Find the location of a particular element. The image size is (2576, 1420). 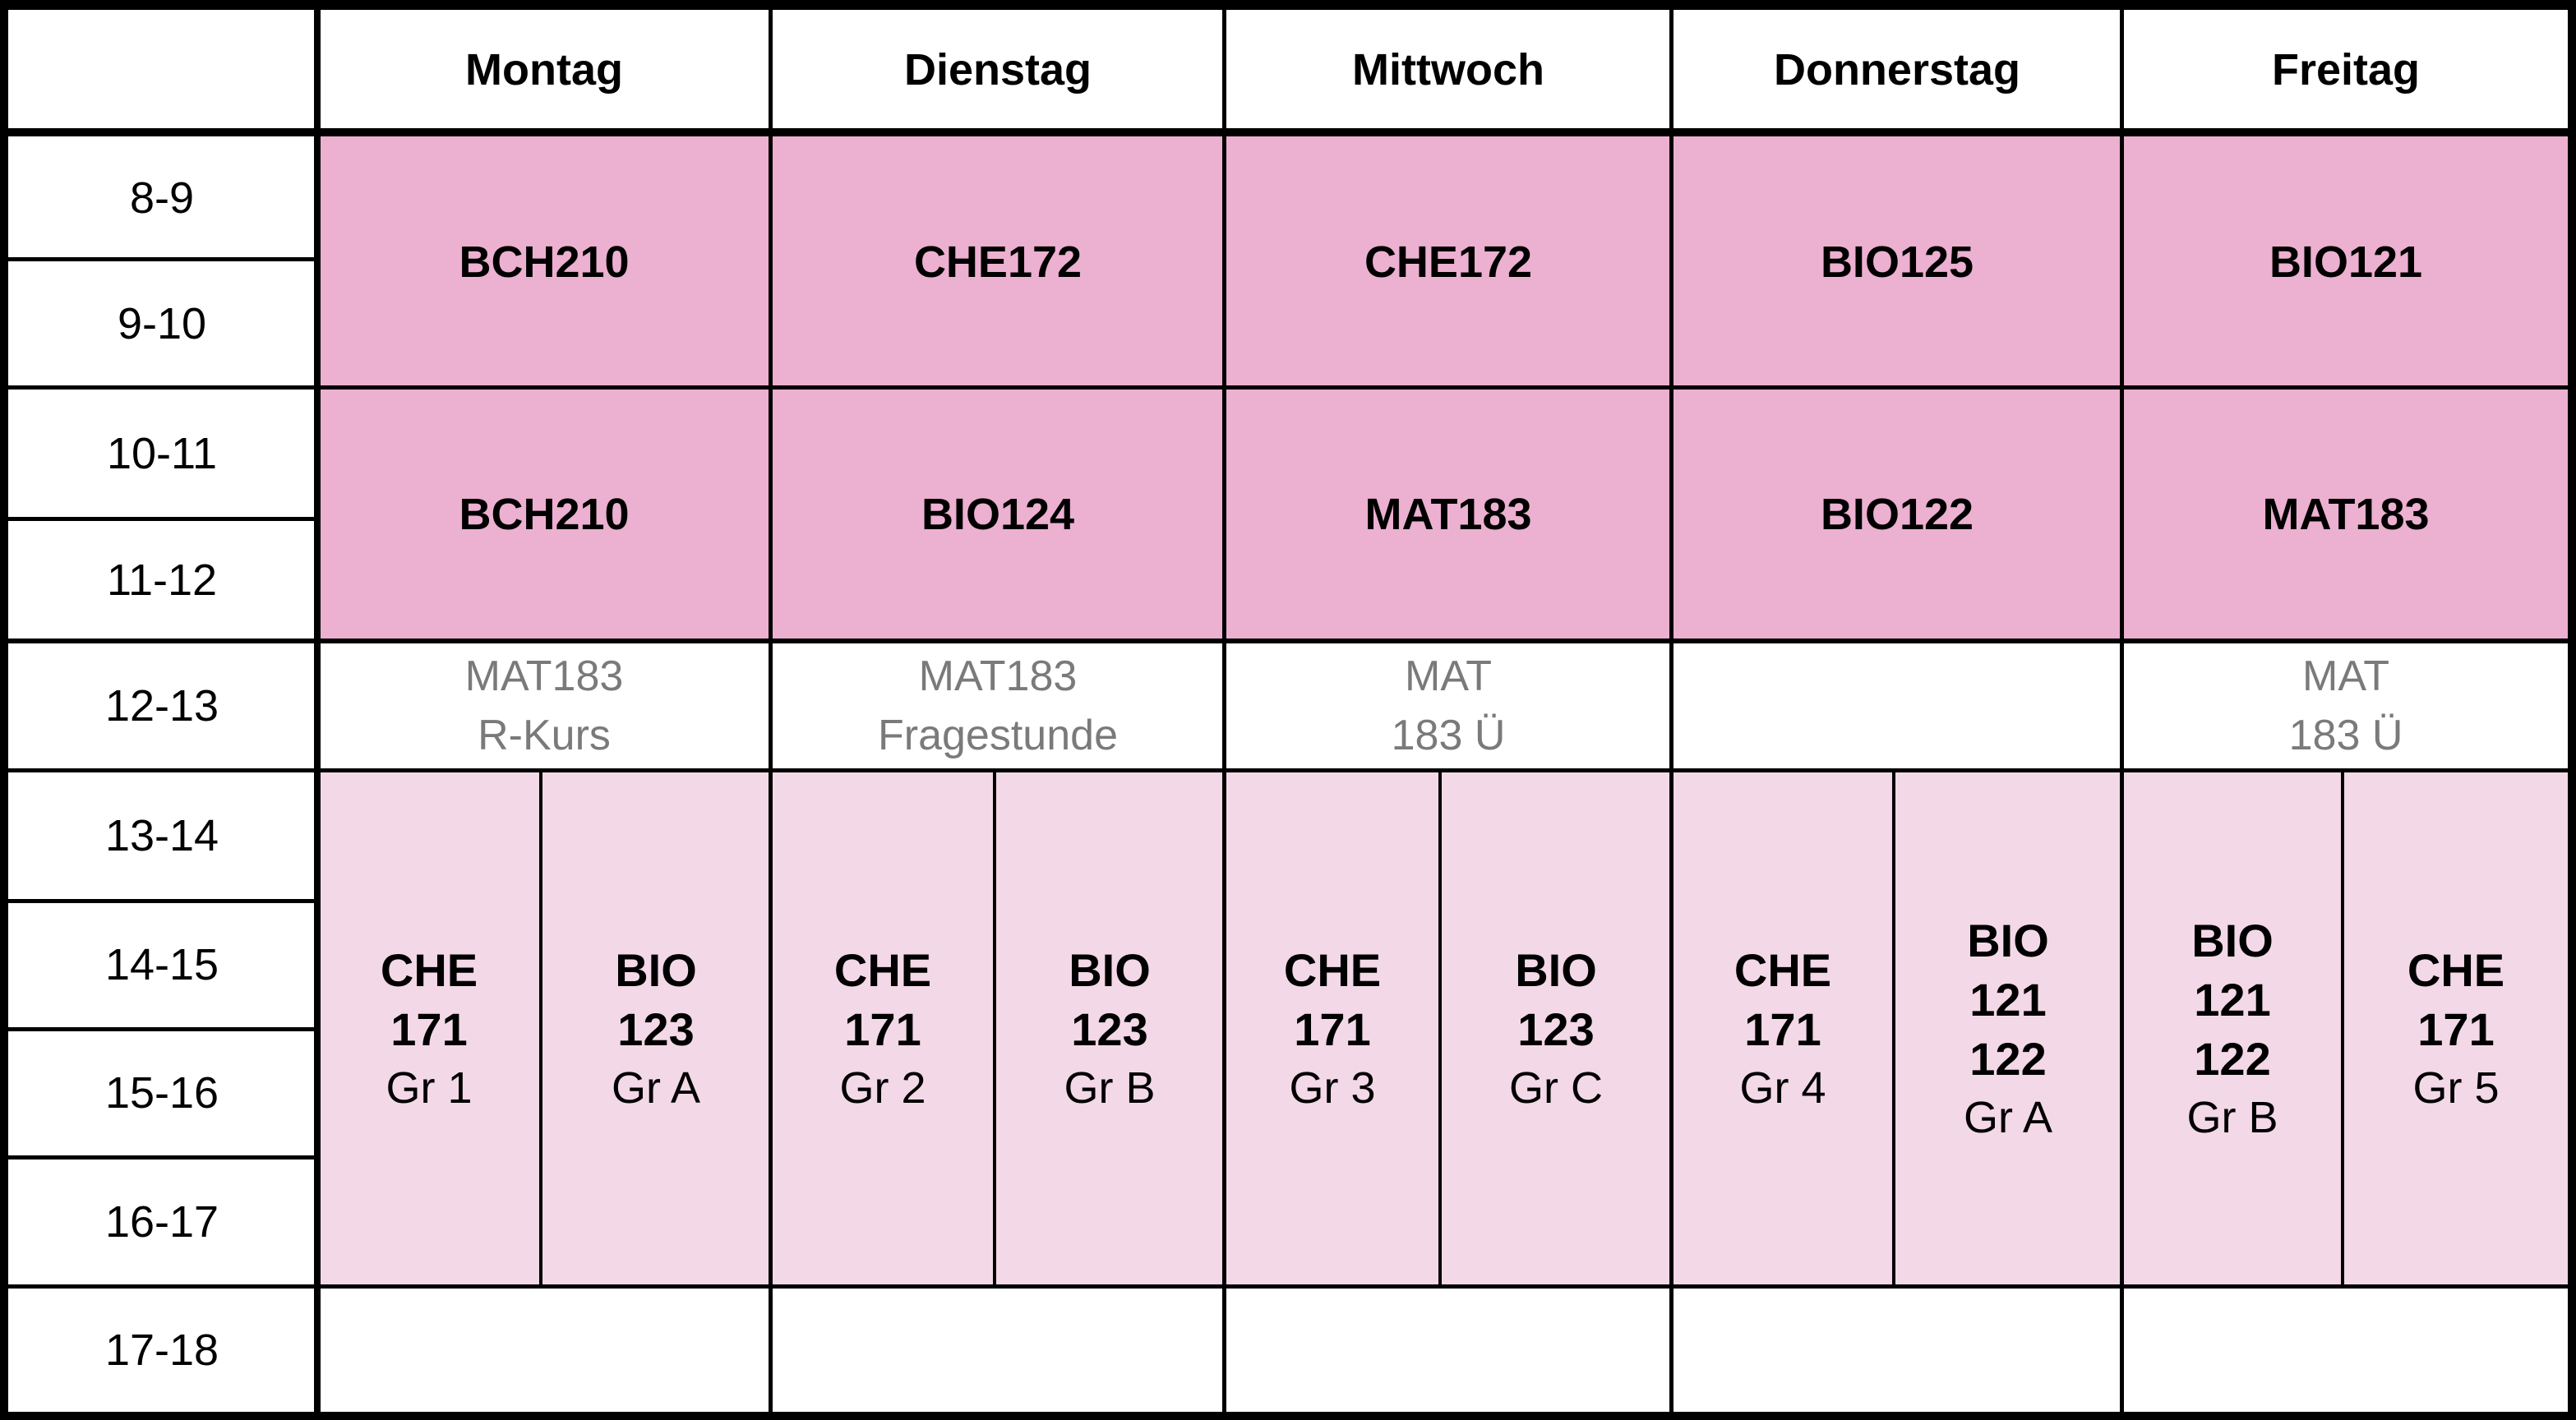

note-block-mittwoch-12-13: MAT 183 Ü is located at coordinates (1448, 706).